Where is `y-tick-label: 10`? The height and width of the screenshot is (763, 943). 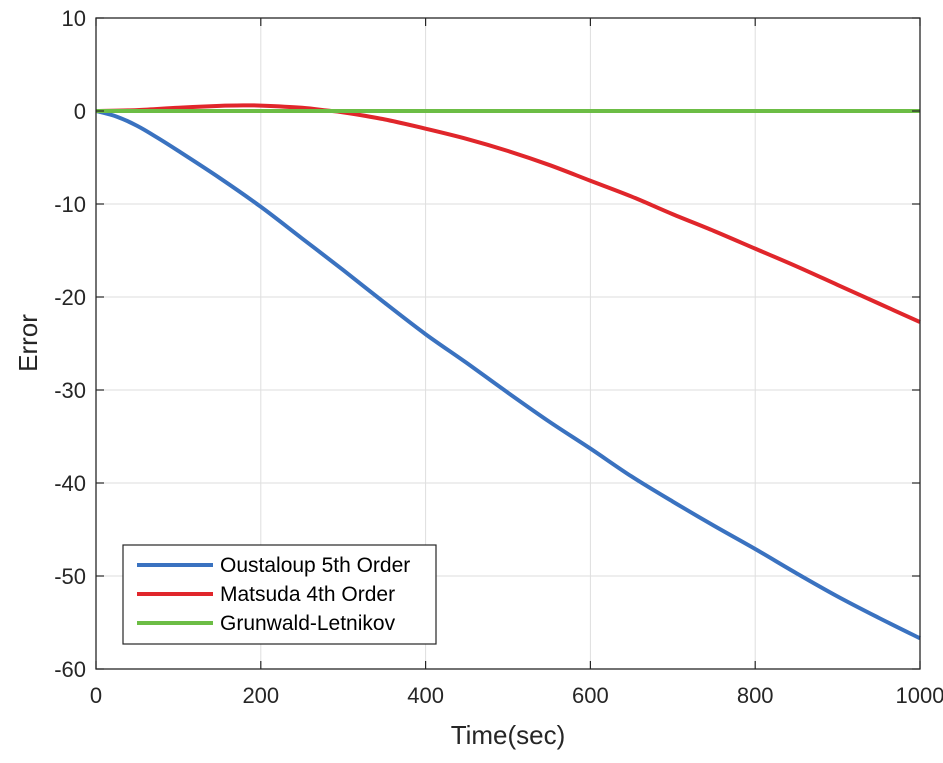 y-tick-label: 10 is located at coordinates (74, 18).